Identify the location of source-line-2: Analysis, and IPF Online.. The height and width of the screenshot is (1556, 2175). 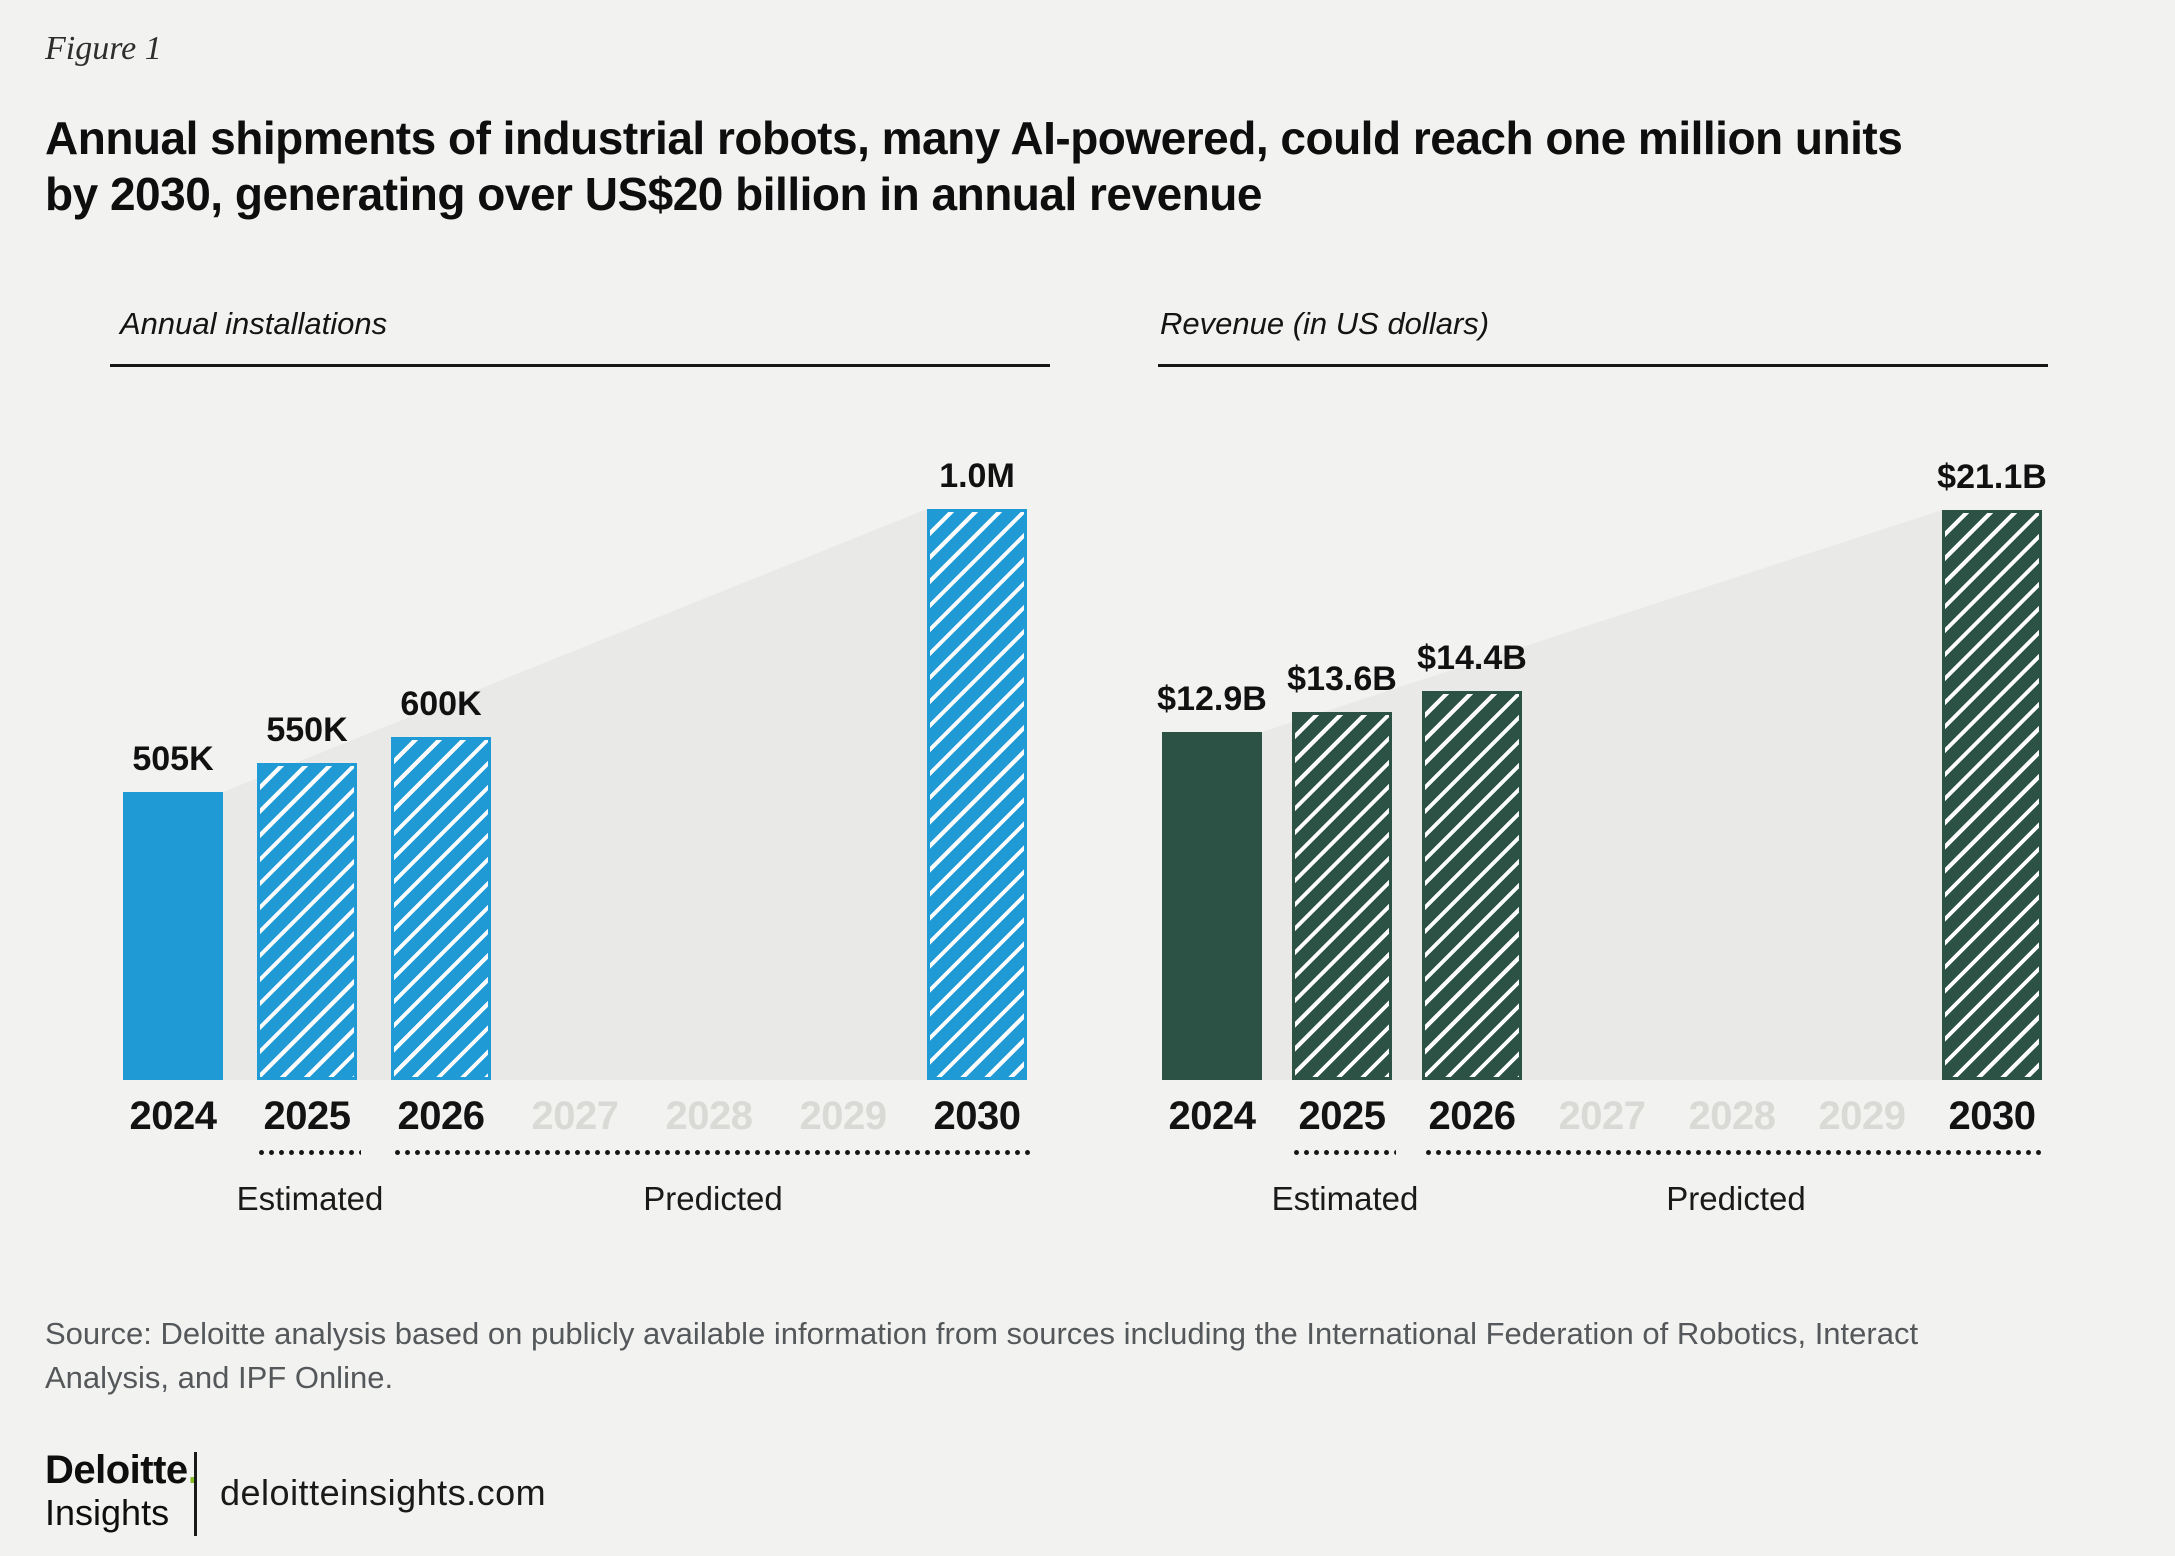
(219, 1377).